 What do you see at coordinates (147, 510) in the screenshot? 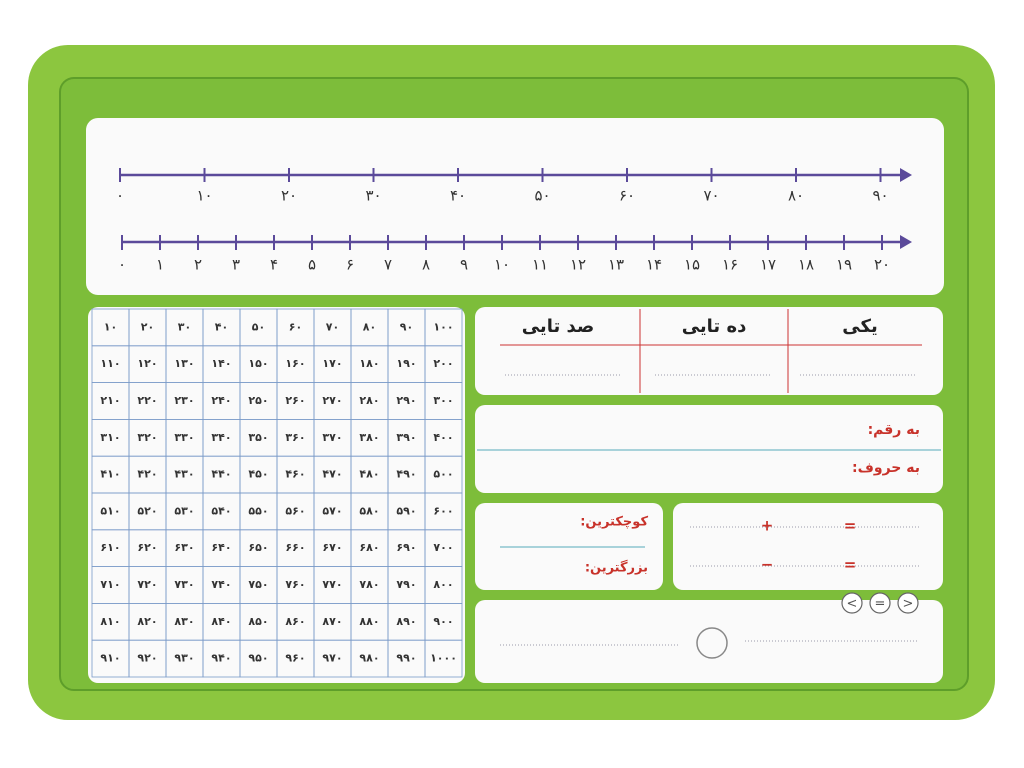
I see `cell: ۵۲۰` at bounding box center [147, 510].